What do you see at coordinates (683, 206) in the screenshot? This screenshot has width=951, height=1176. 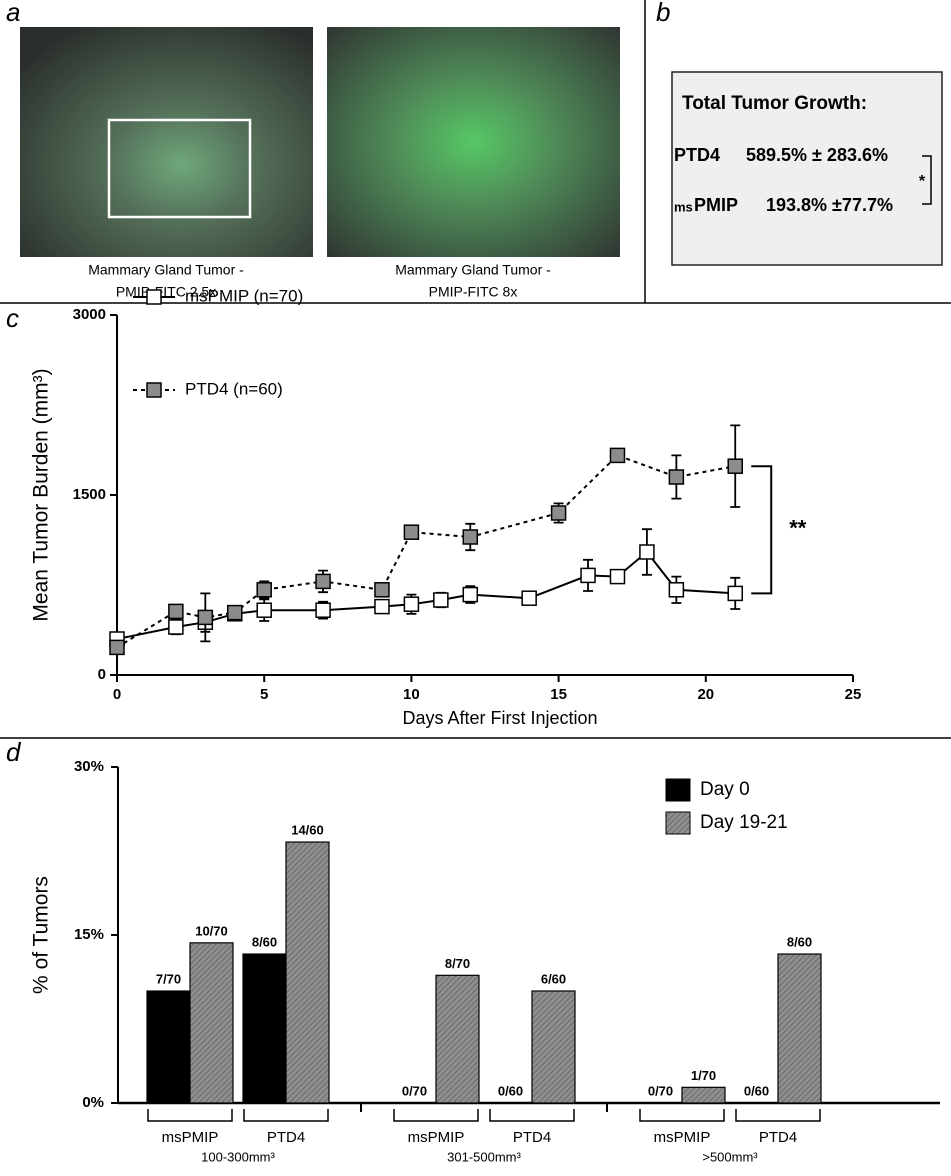 I see `group-prefix: ms` at bounding box center [683, 206].